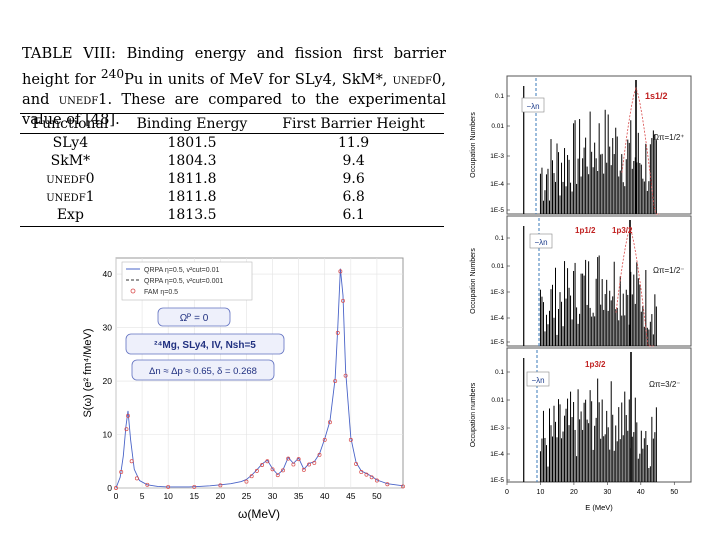 This screenshot has height=540, width=720. Describe the element at coordinates (499, 96) in the screenshot. I see `y-tick-label: 0.1` at that location.